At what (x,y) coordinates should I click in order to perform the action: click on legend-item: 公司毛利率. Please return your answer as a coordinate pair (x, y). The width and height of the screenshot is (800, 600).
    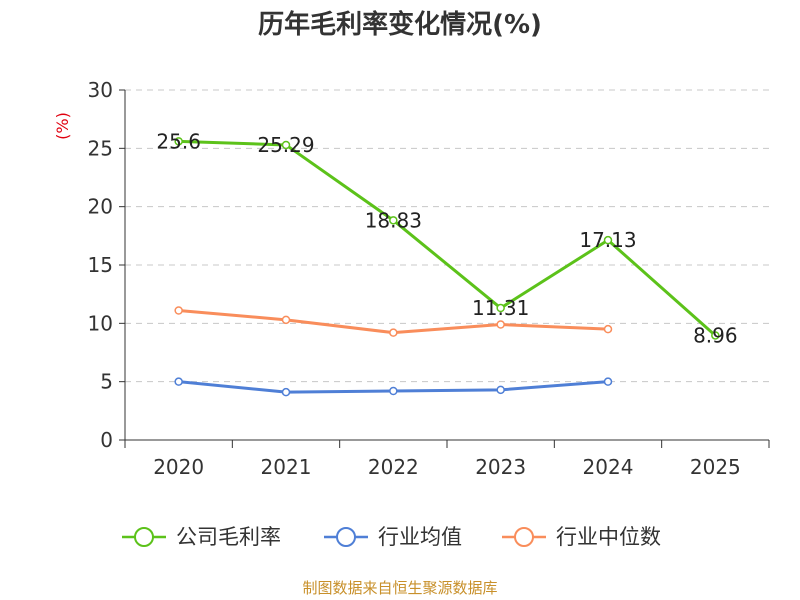
    Looking at the image, I should click on (201, 537).